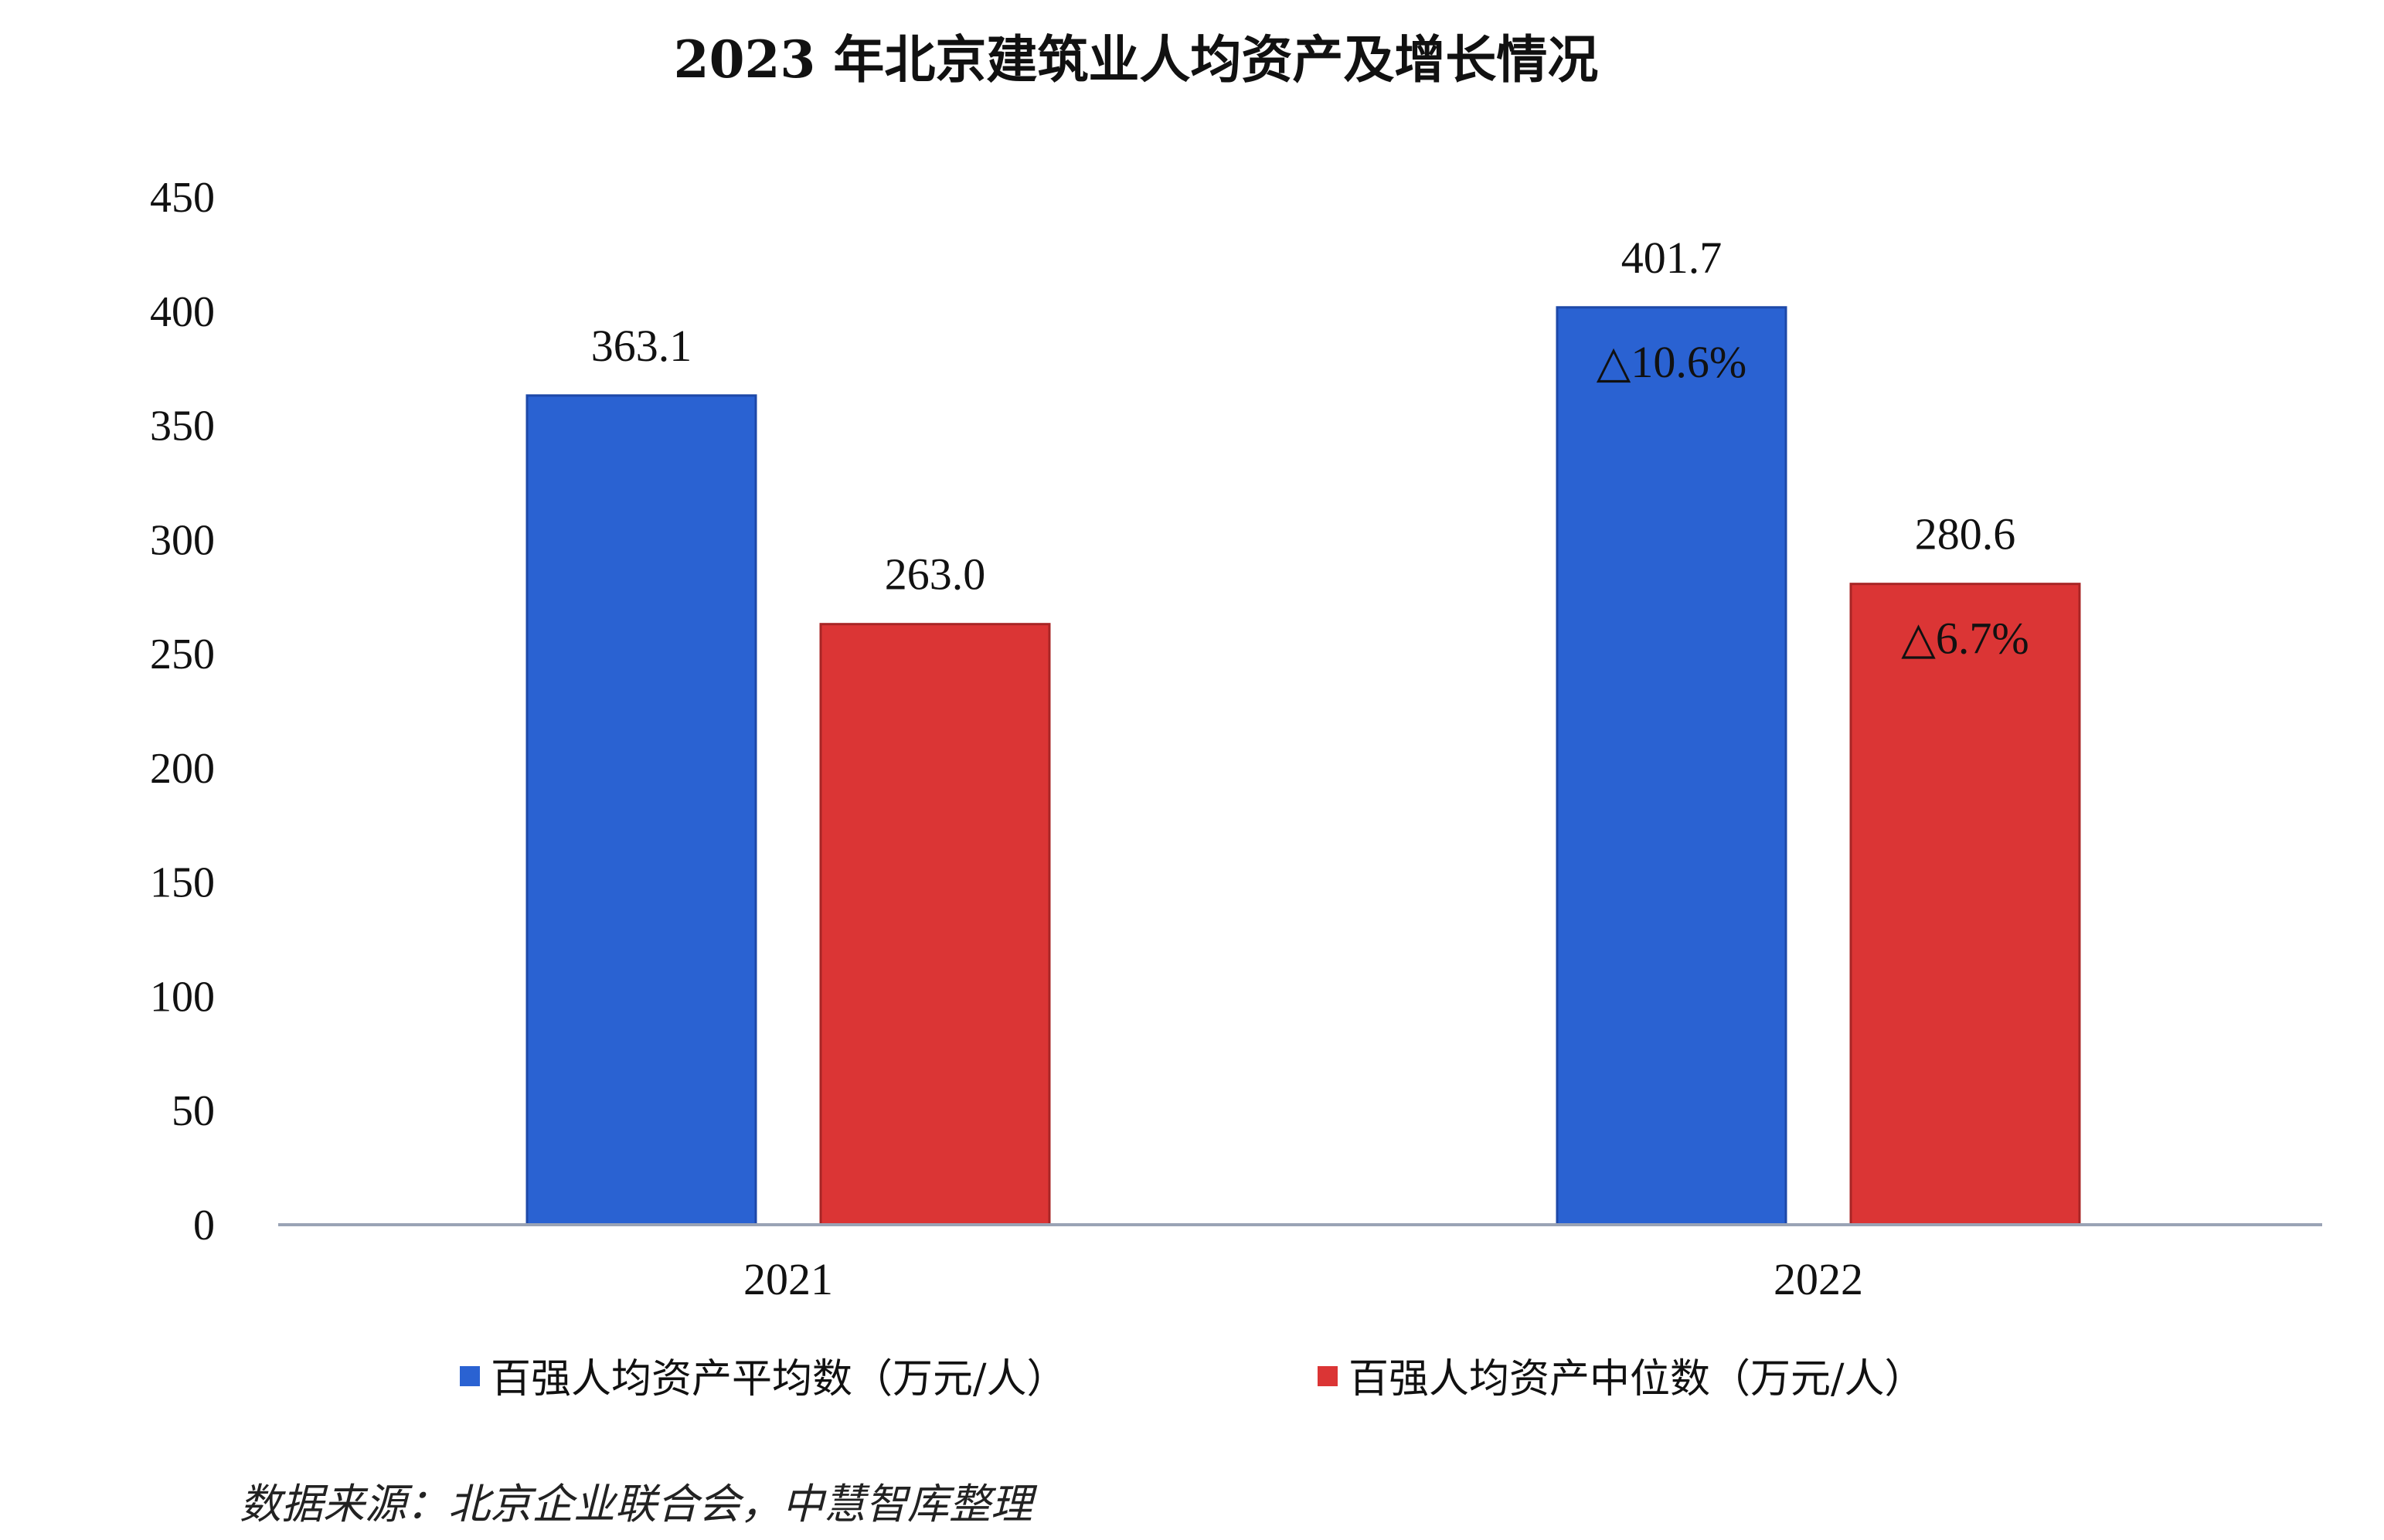 The width and height of the screenshot is (2384, 1540). What do you see at coordinates (1672, 258) in the screenshot?
I see `data-label: 401.7` at bounding box center [1672, 258].